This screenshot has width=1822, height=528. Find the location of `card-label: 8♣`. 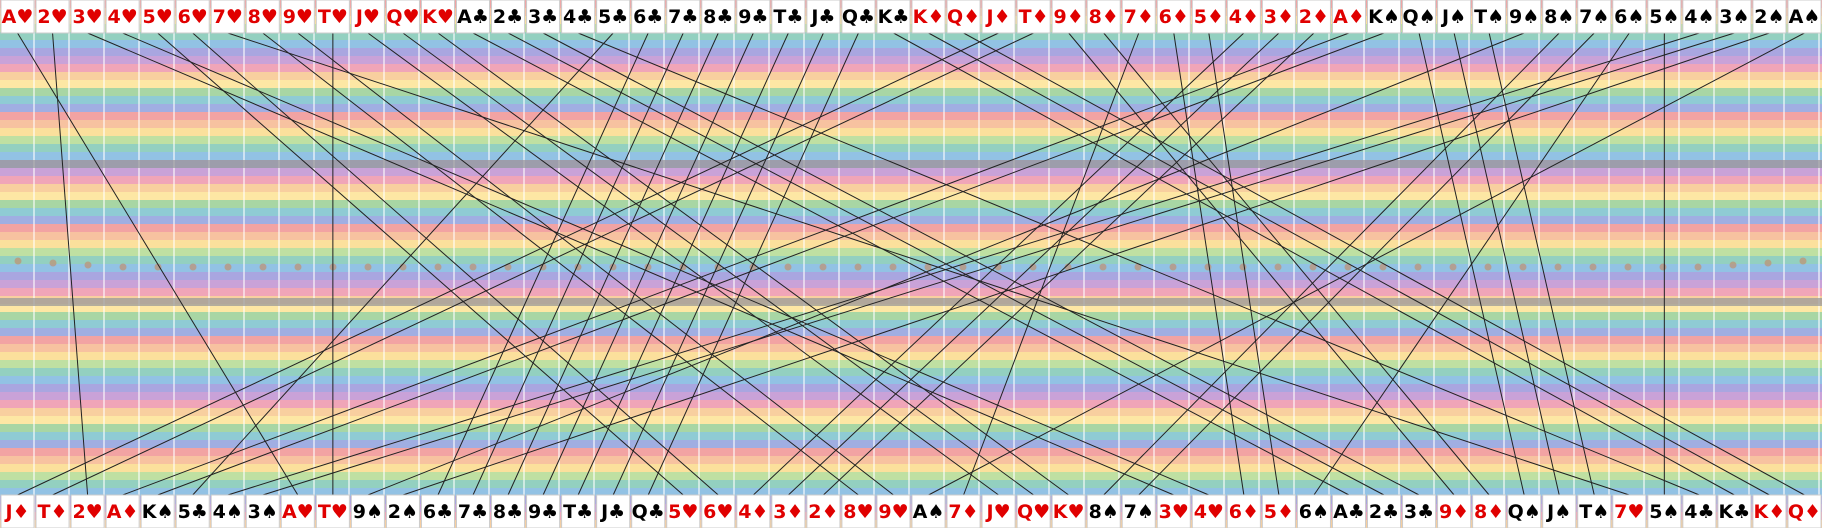

card-label: 8♣ is located at coordinates (718, 17).